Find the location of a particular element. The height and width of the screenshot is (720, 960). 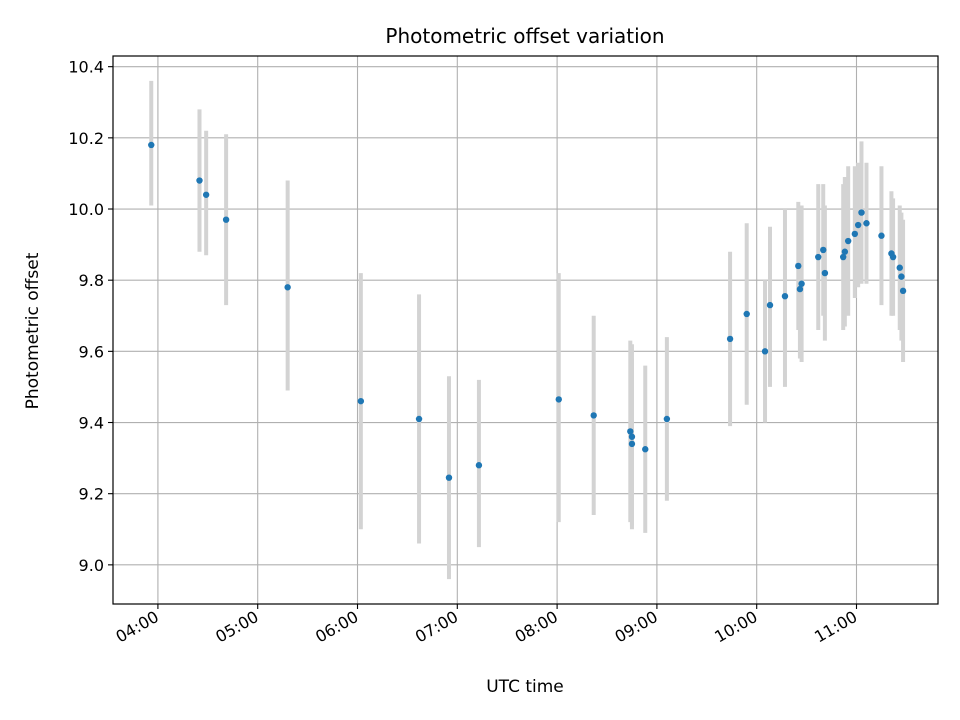

y-tick-label: 9.6 is located at coordinates (91, 351).